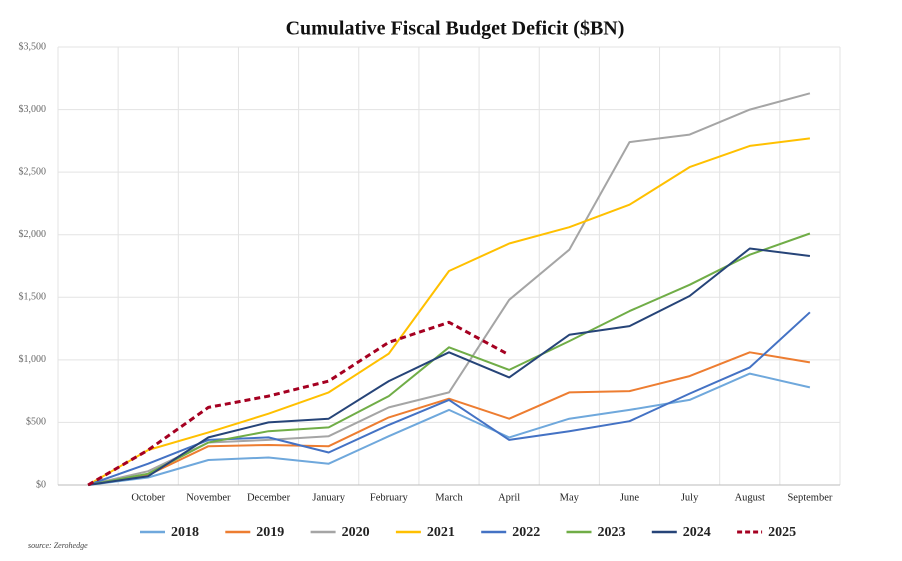 The width and height of the screenshot is (902, 561). Describe the element at coordinates (526, 532) in the screenshot. I see `legend-label: 2022` at that location.